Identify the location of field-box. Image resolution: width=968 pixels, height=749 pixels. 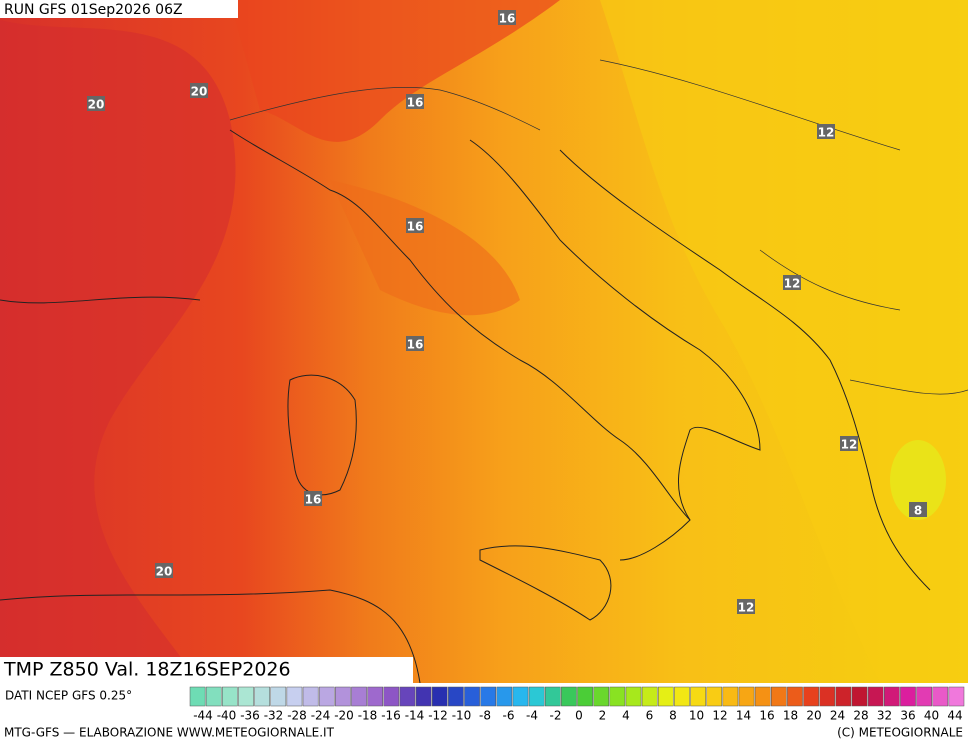
(206, 670).